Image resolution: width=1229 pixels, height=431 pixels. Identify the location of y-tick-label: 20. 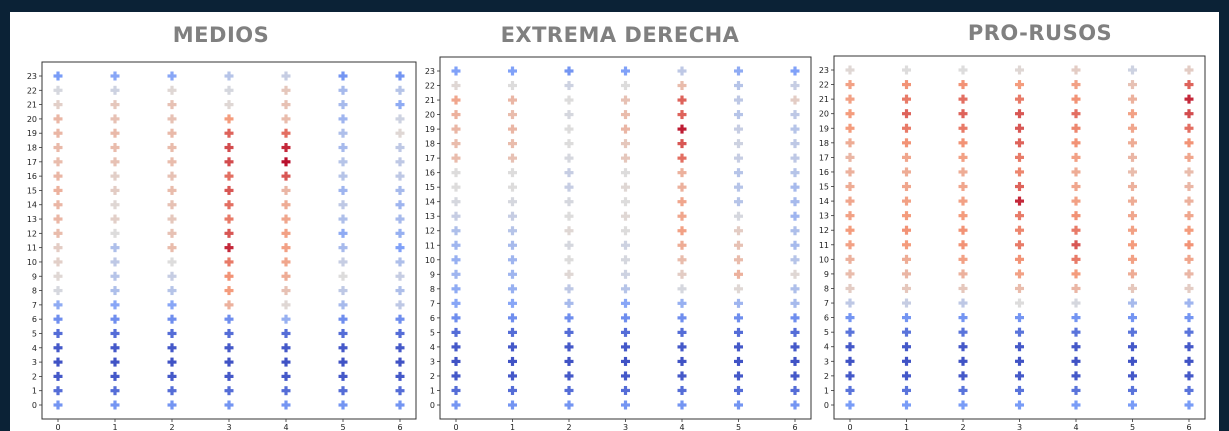
(32, 119).